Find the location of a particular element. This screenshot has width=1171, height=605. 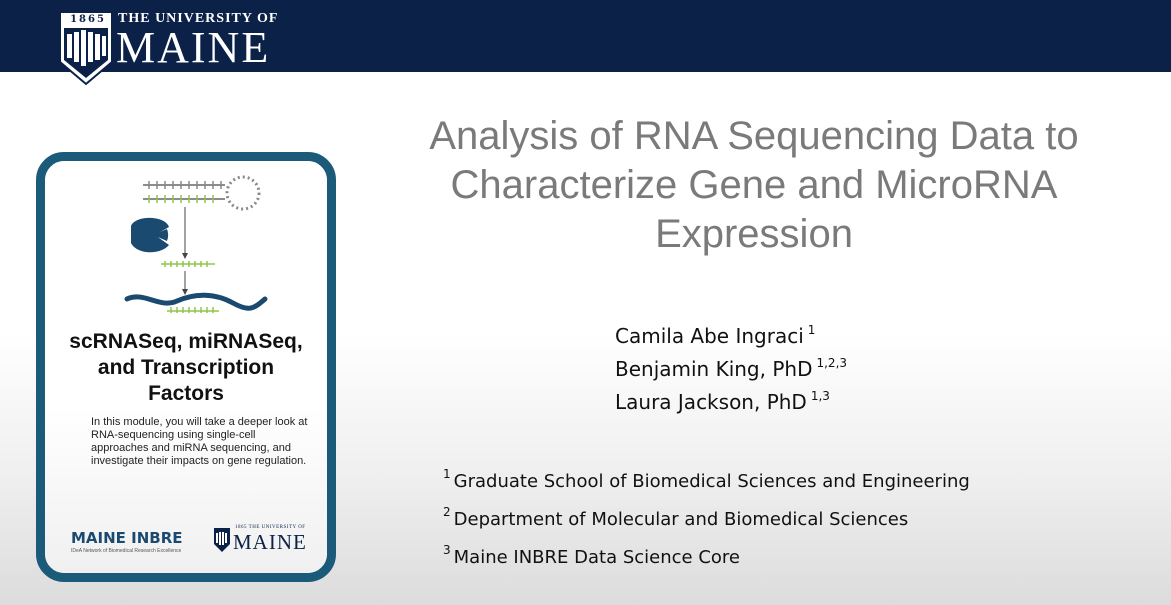

module-title-line: and Transcription is located at coordinates (186, 367).